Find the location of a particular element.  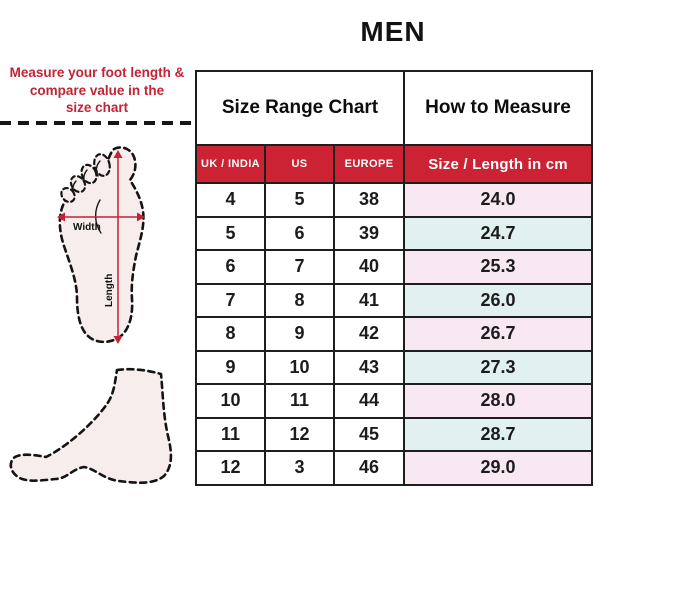

instruction-line-3: size chart is located at coordinates (97, 108).